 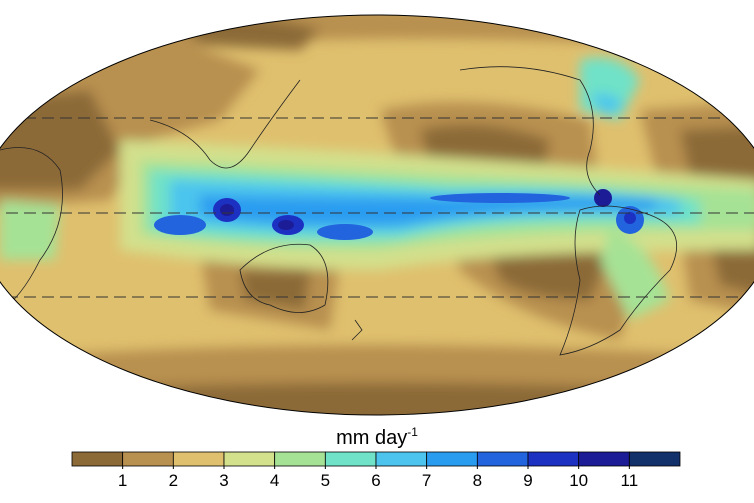 I want to click on colorbar-tick-label: 6, so click(x=375, y=480).